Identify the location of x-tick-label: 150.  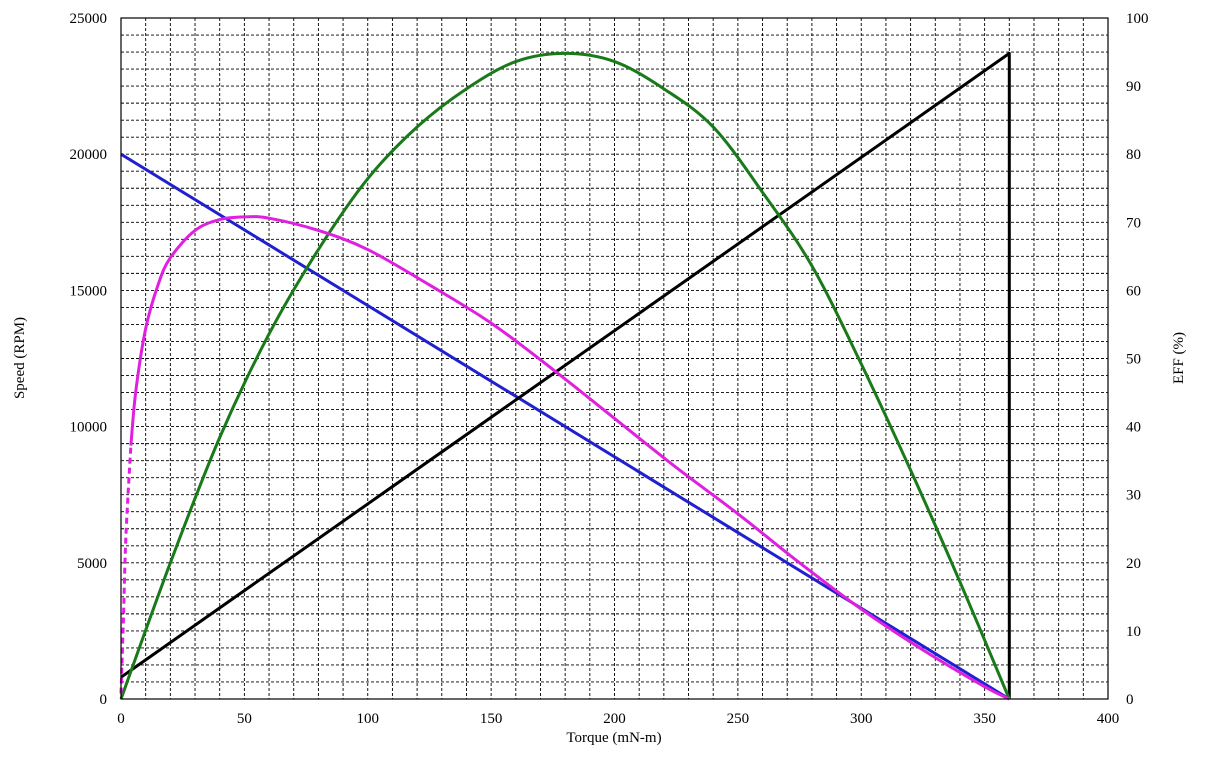
(491, 719).